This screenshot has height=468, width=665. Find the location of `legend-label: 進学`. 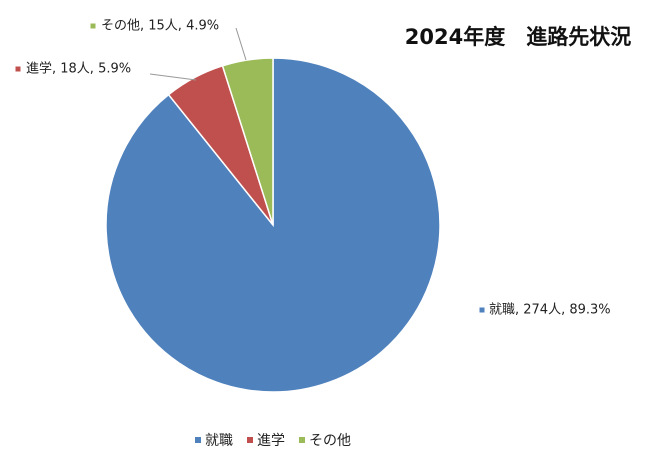

legend-label: 進学 is located at coordinates (271, 441).